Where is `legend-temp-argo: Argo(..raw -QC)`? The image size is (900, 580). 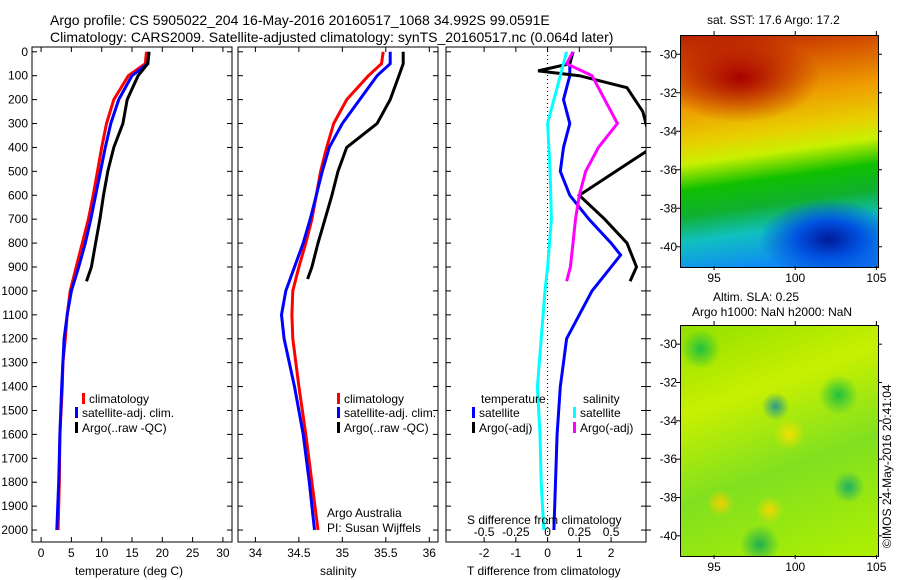
legend-temp-argo: Argo(..raw -QC) is located at coordinates (121, 428).